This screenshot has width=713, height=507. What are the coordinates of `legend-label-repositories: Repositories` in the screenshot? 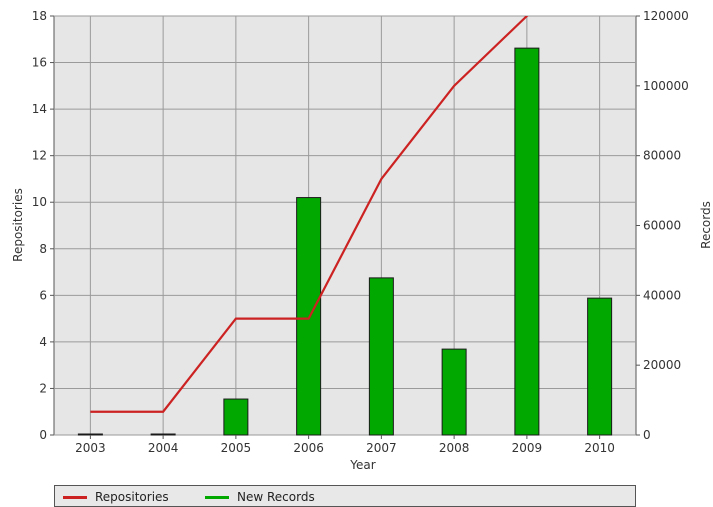 It's located at (132, 497).